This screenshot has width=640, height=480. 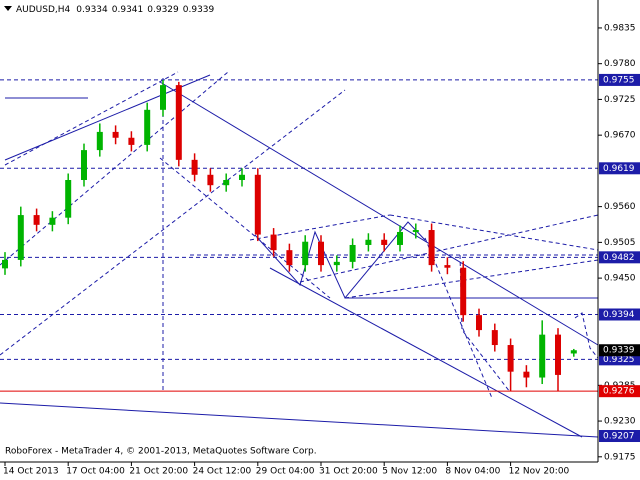 I want to click on y-tick-label: 0.9560, so click(x=620, y=207).